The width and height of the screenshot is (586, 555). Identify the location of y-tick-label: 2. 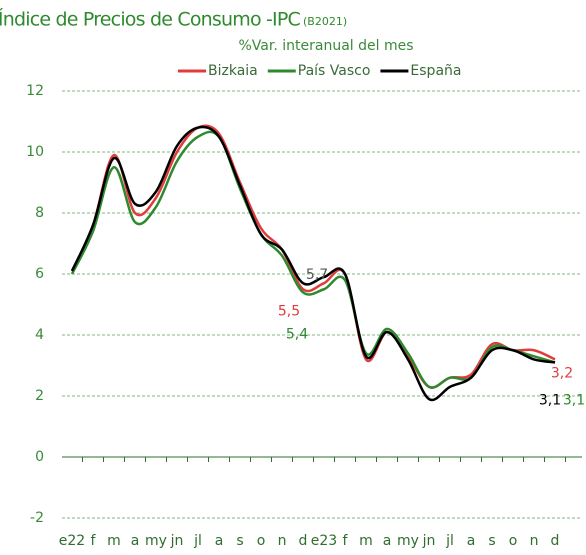
(39, 396).